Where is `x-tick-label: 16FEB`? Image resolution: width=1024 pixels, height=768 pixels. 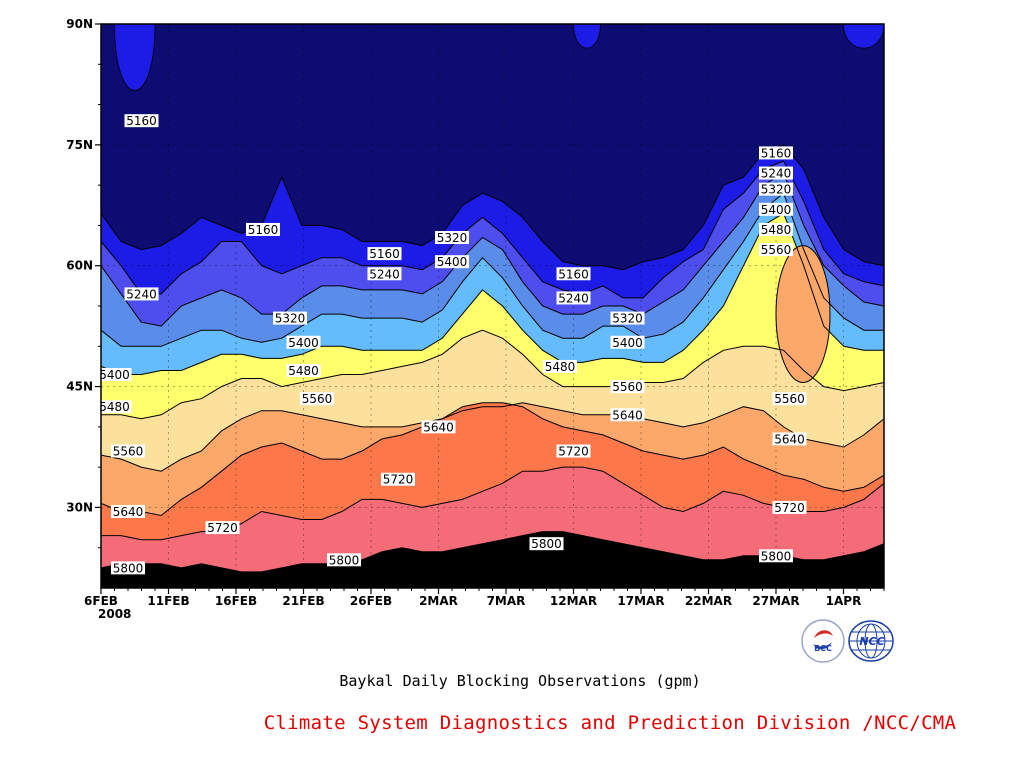
x-tick-label: 16FEB is located at coordinates (236, 601).